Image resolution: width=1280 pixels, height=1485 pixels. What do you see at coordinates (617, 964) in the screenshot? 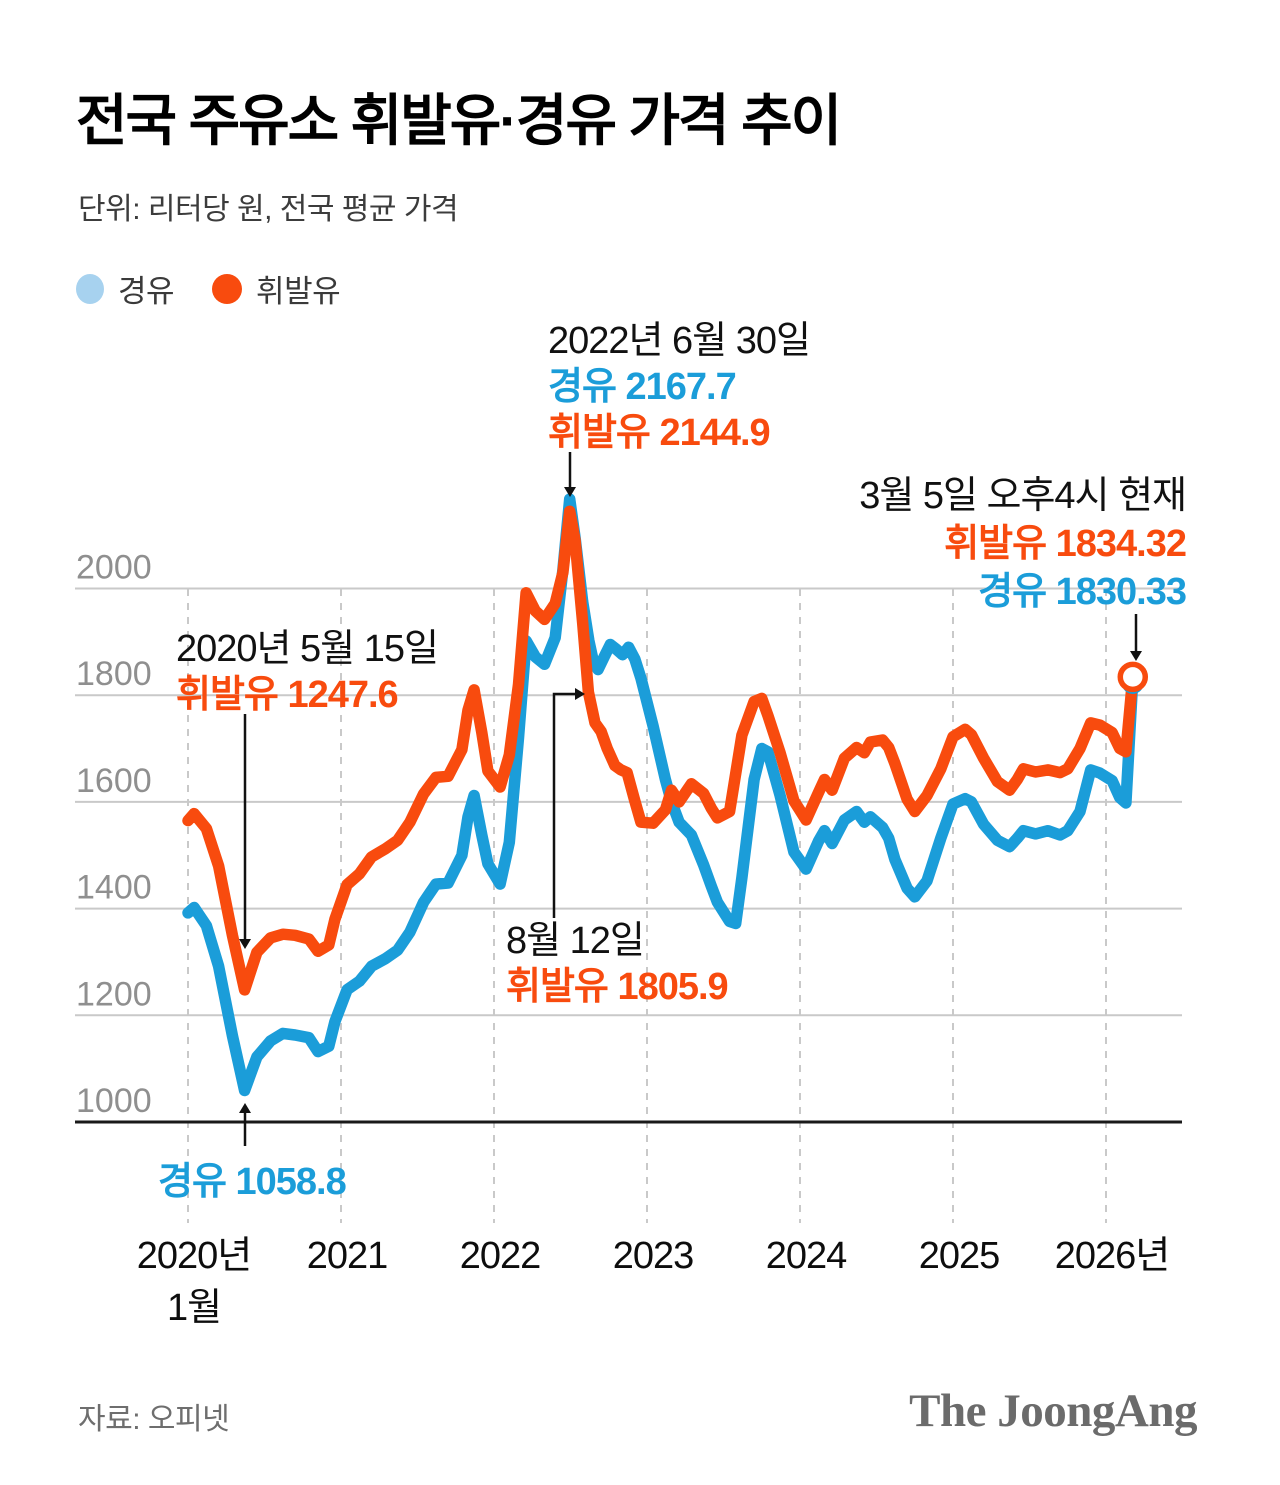
I see `annotation-aug12: 8월 12일 휘발유 1805.9` at bounding box center [617, 964].